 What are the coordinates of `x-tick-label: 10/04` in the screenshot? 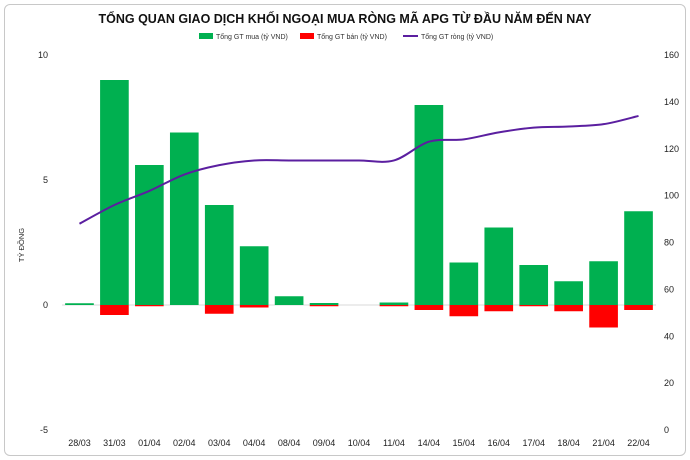 It's located at (359, 443).